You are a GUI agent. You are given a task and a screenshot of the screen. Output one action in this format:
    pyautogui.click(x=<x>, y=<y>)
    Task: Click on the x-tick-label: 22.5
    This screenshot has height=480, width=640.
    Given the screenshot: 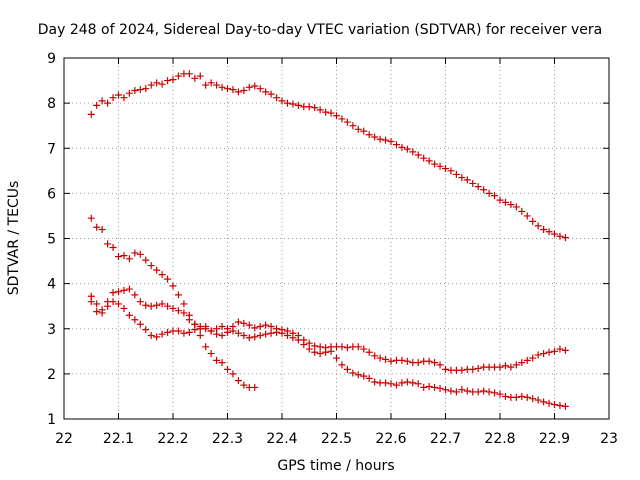 What is the action you would take?
    pyautogui.click(x=336, y=439)
    